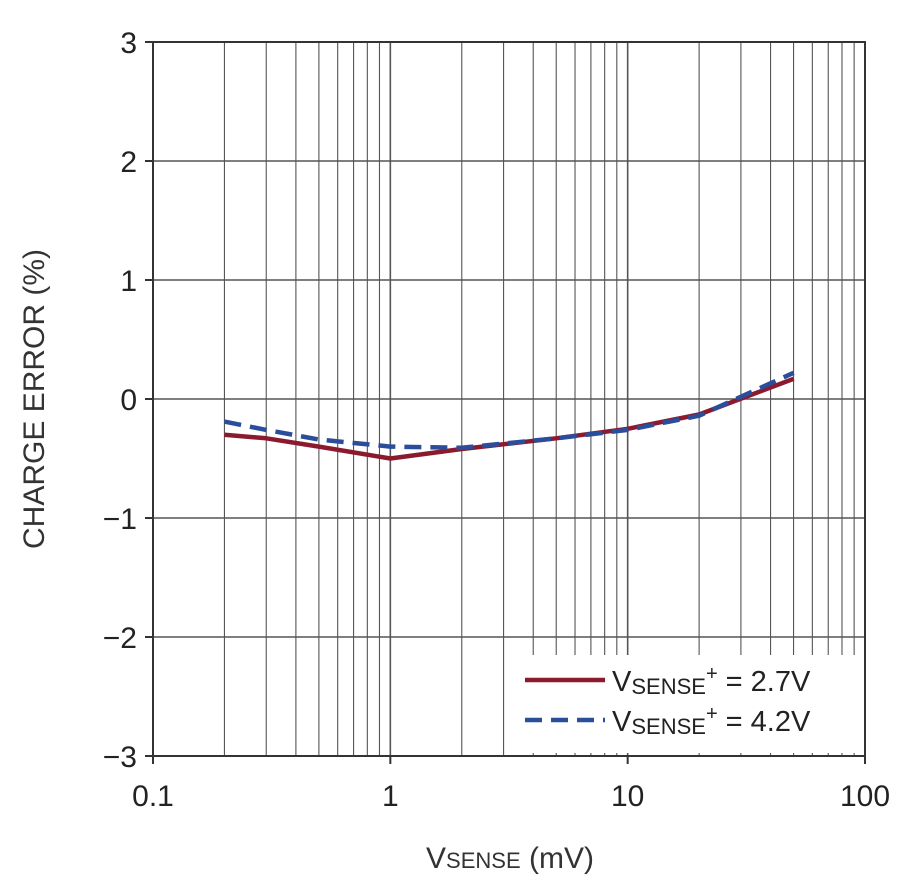 The height and width of the screenshot is (891, 900). Describe the element at coordinates (865, 796) in the screenshot. I see `x-tick-label: 100` at that location.